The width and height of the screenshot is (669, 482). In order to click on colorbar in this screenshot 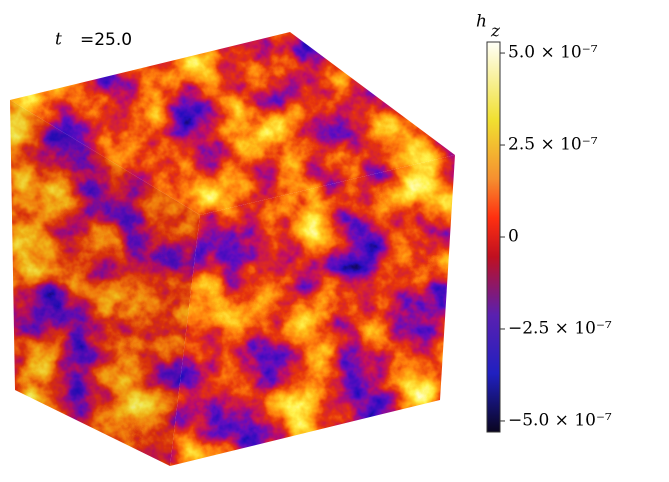, I will do `click(493, 237)`.